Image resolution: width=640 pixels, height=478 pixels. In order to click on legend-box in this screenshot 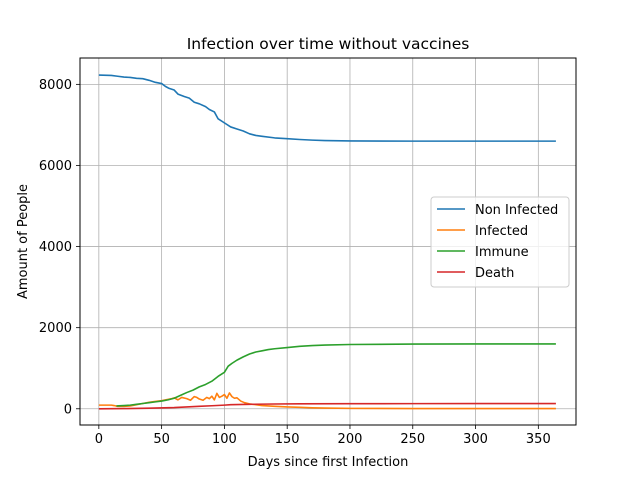, I will do `click(500, 242)`.